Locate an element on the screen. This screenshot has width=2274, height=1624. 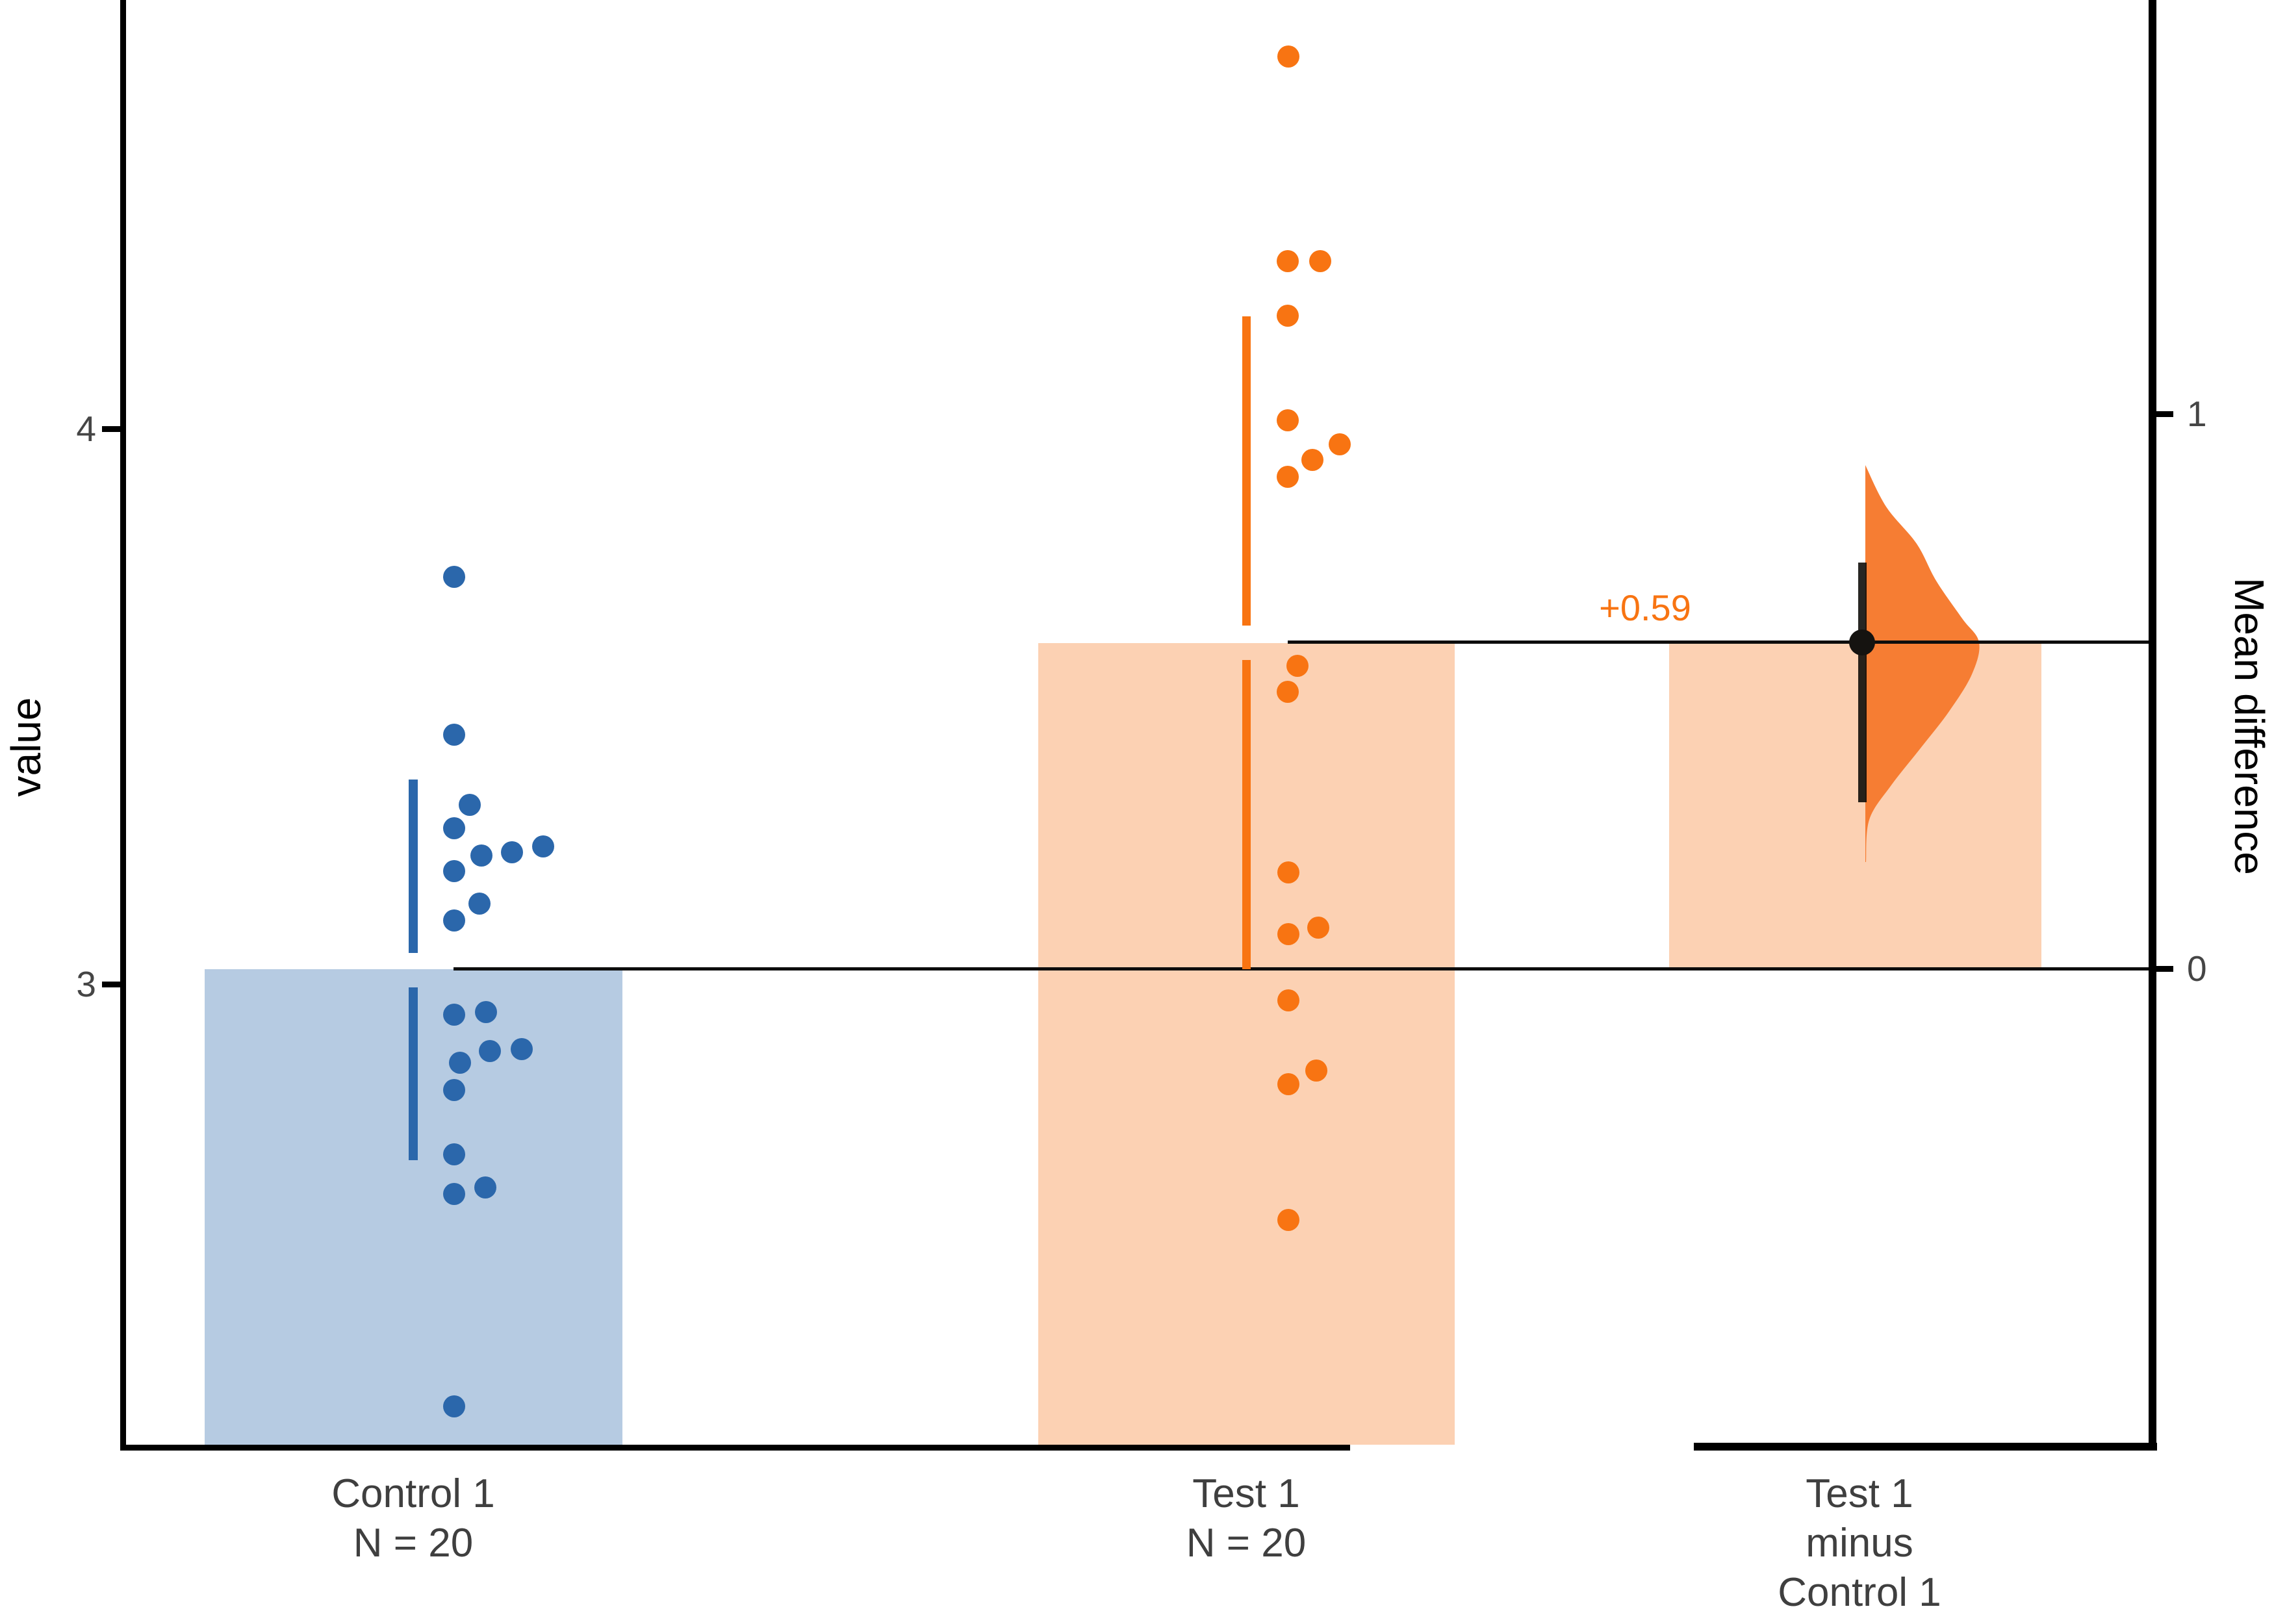
x-label-control-1-name: Control 1 is located at coordinates (413, 1493).